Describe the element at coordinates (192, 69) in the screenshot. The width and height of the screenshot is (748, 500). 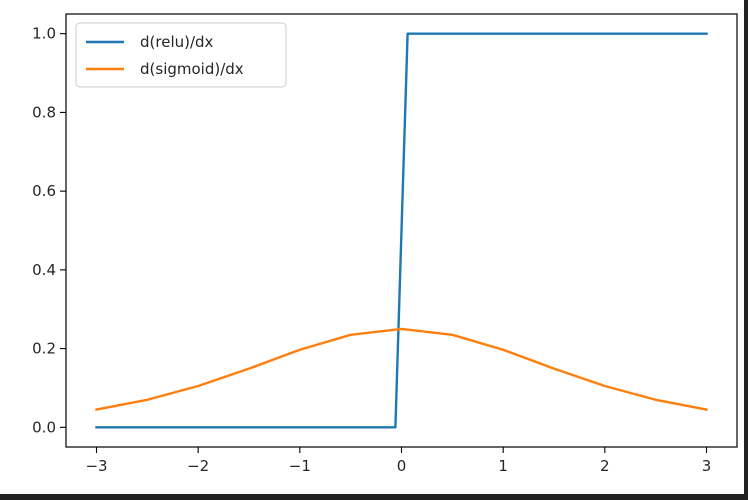
I see `legend-label-1: d(sigmoid)/dx` at that location.